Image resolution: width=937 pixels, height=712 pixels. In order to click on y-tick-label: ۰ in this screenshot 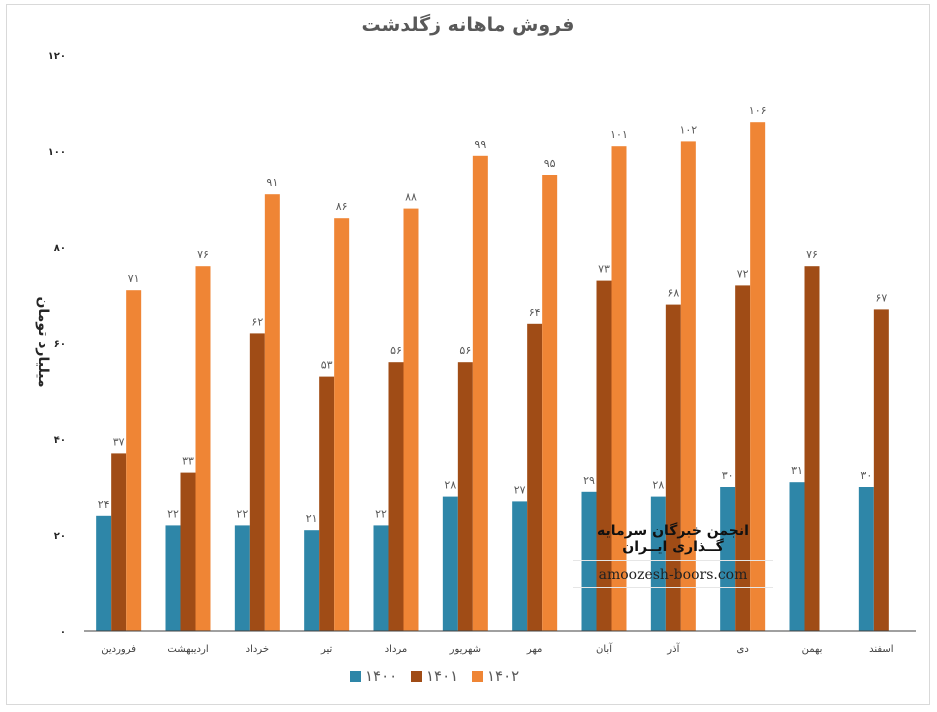, I will do `click(63, 632)`.